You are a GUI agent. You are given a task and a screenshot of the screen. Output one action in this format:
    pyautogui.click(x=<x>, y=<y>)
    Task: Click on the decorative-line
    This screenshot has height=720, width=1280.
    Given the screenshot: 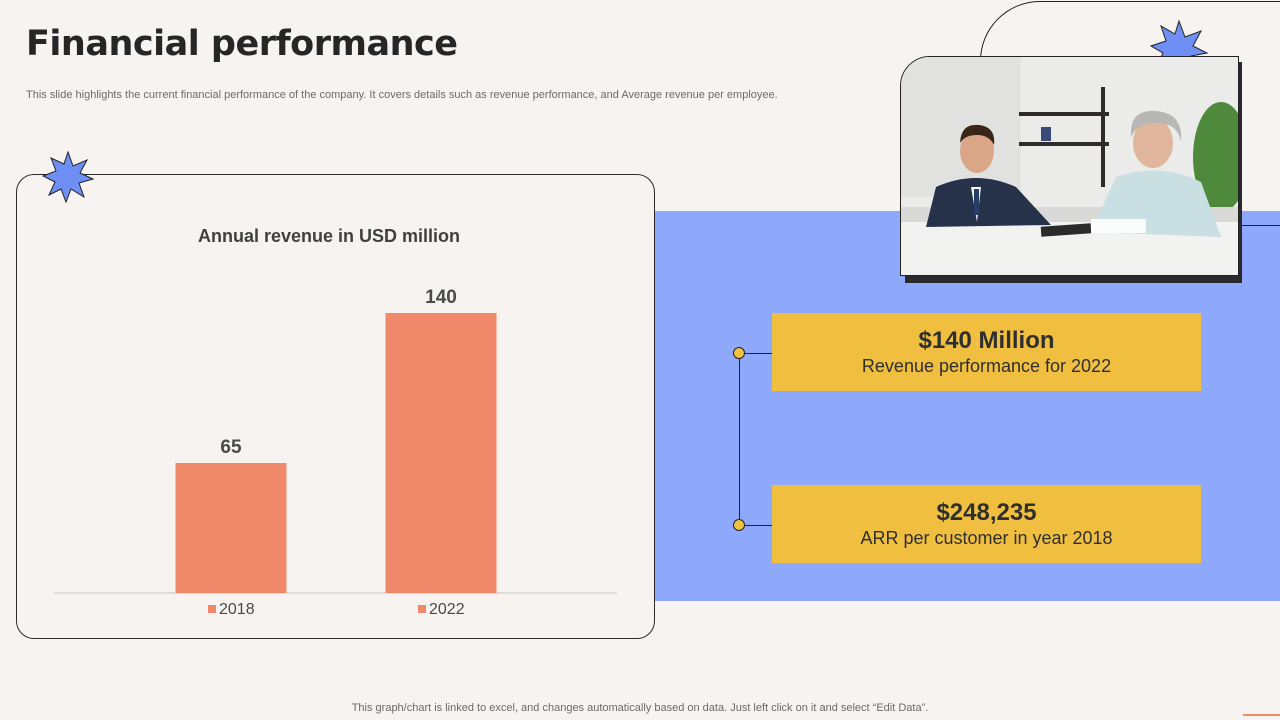 What is the action you would take?
    pyautogui.click(x=1259, y=225)
    